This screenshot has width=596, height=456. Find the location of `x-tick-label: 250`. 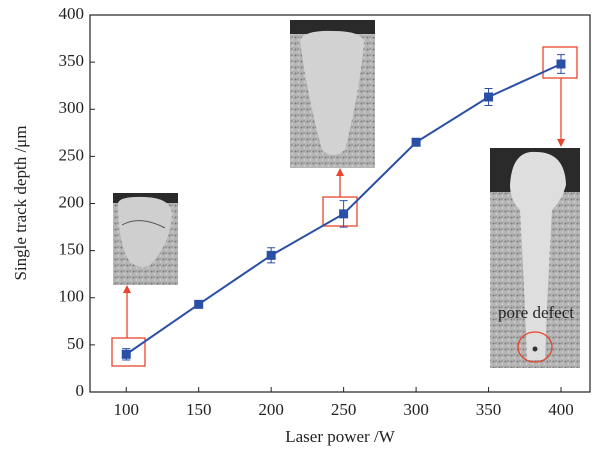

x-tick-label: 250 is located at coordinates (344, 409).